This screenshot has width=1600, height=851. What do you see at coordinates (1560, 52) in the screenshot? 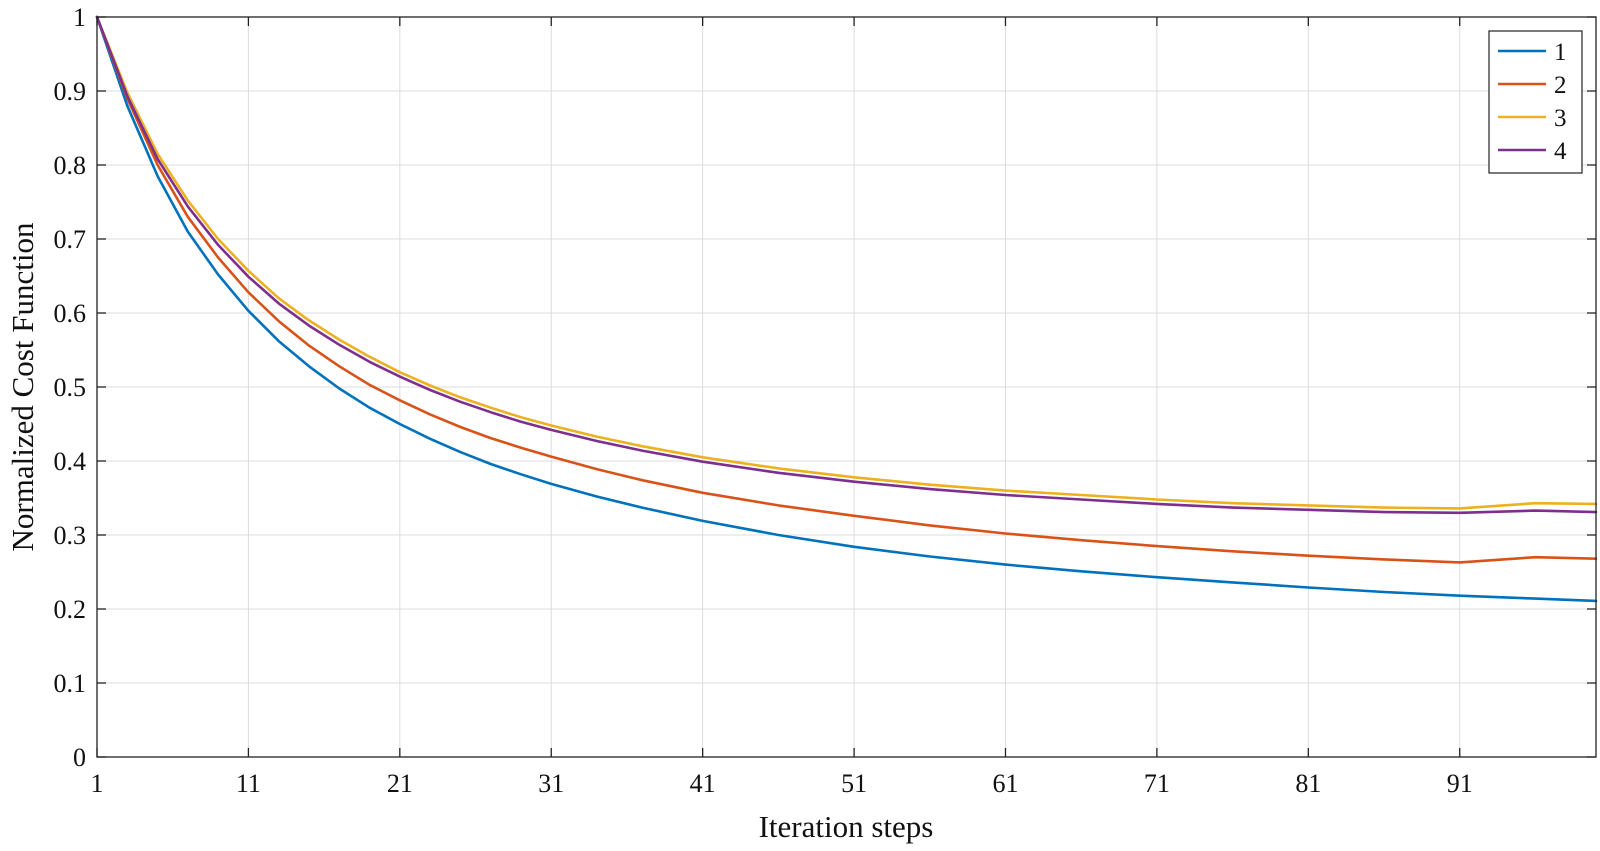
I see `legend-label-1: 1` at bounding box center [1560, 52].